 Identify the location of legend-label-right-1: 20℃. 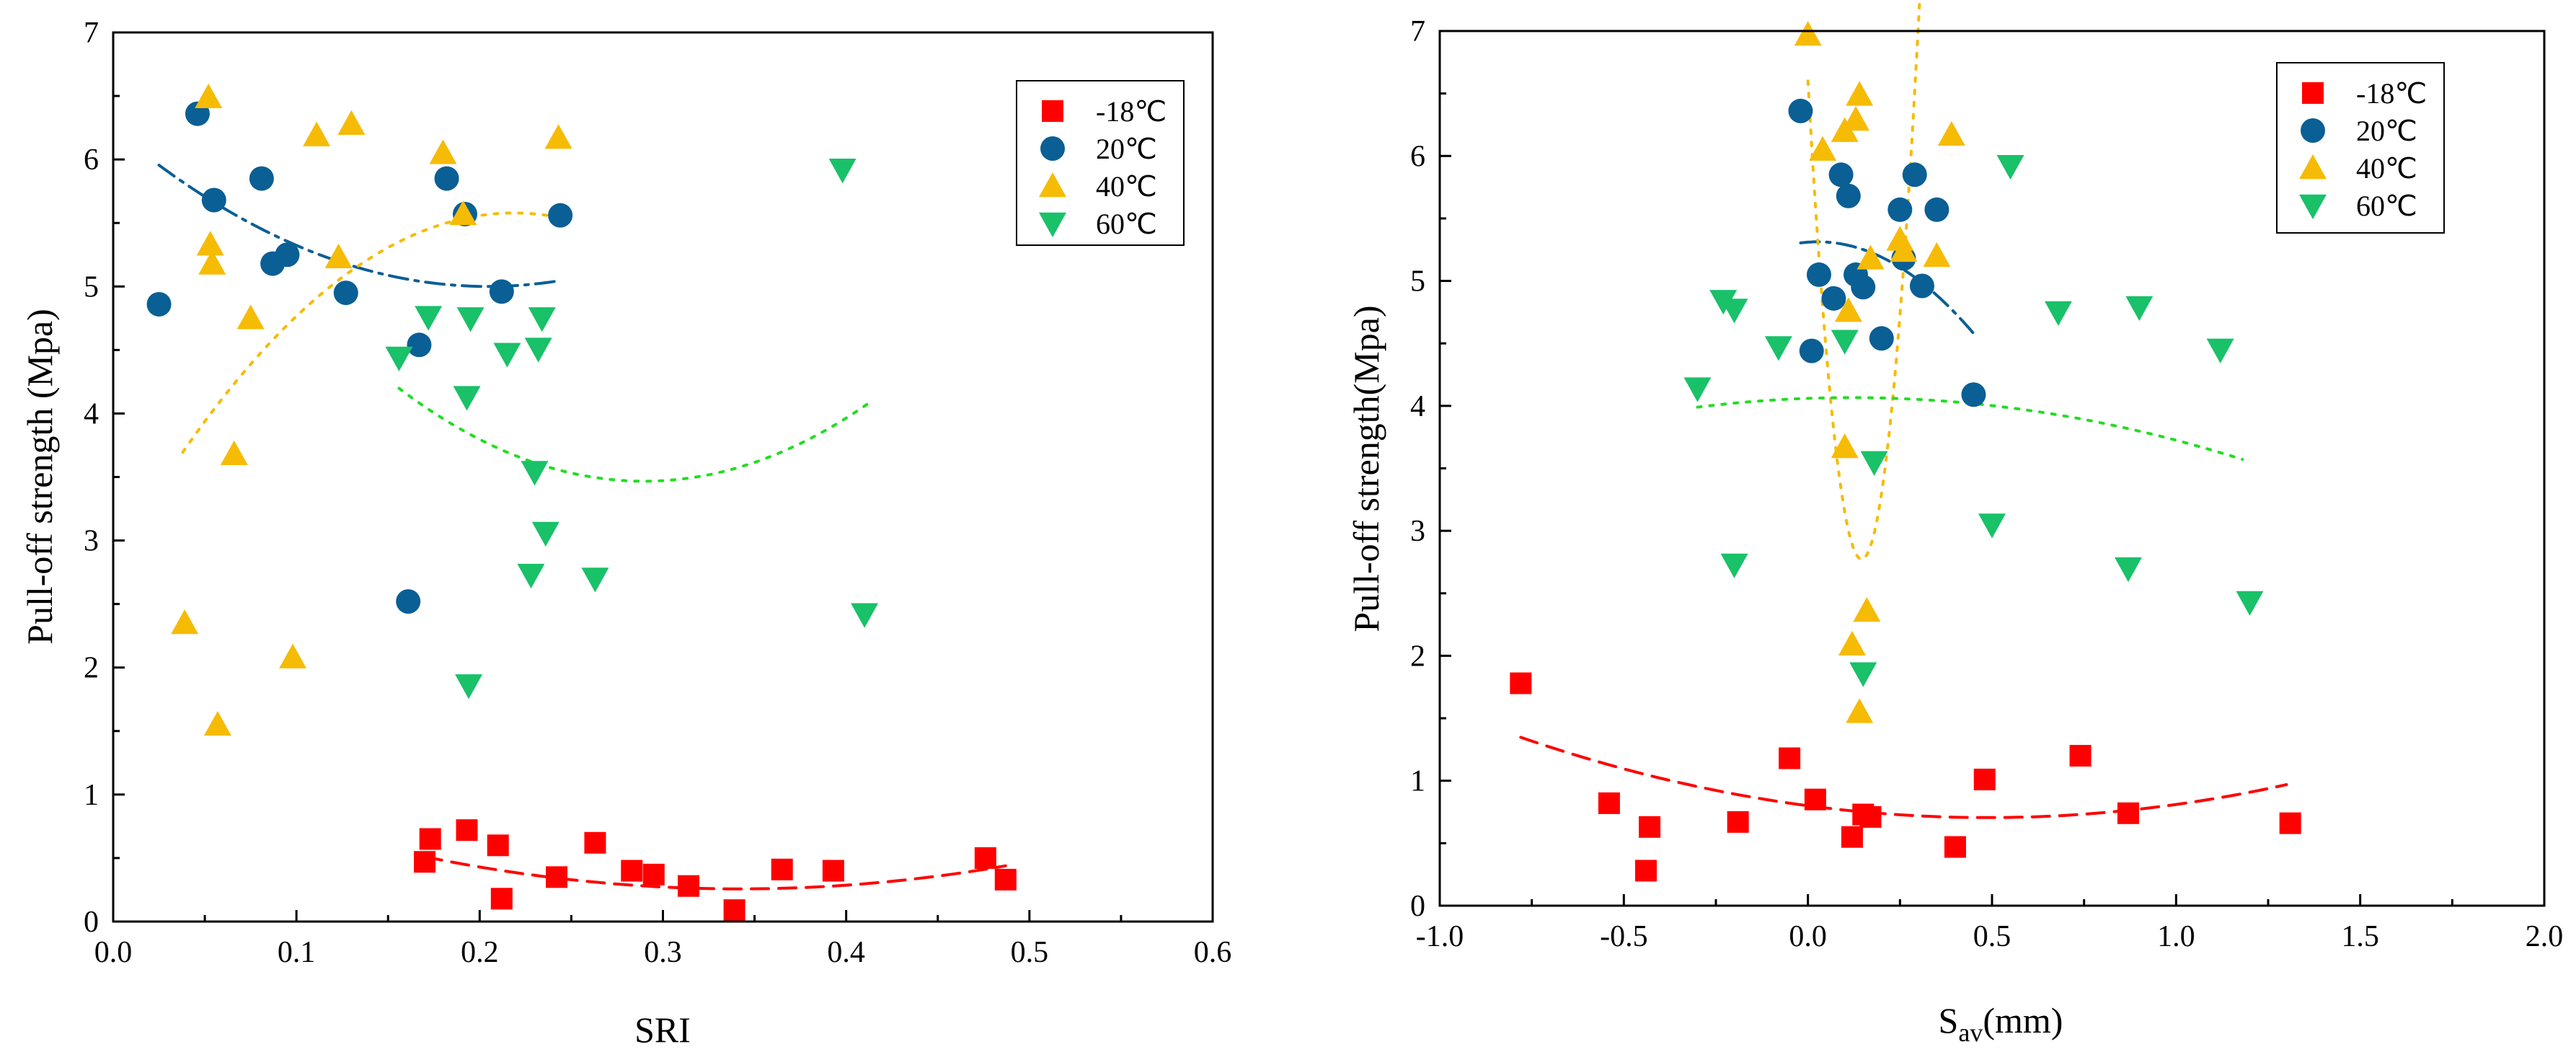
(2386, 131).